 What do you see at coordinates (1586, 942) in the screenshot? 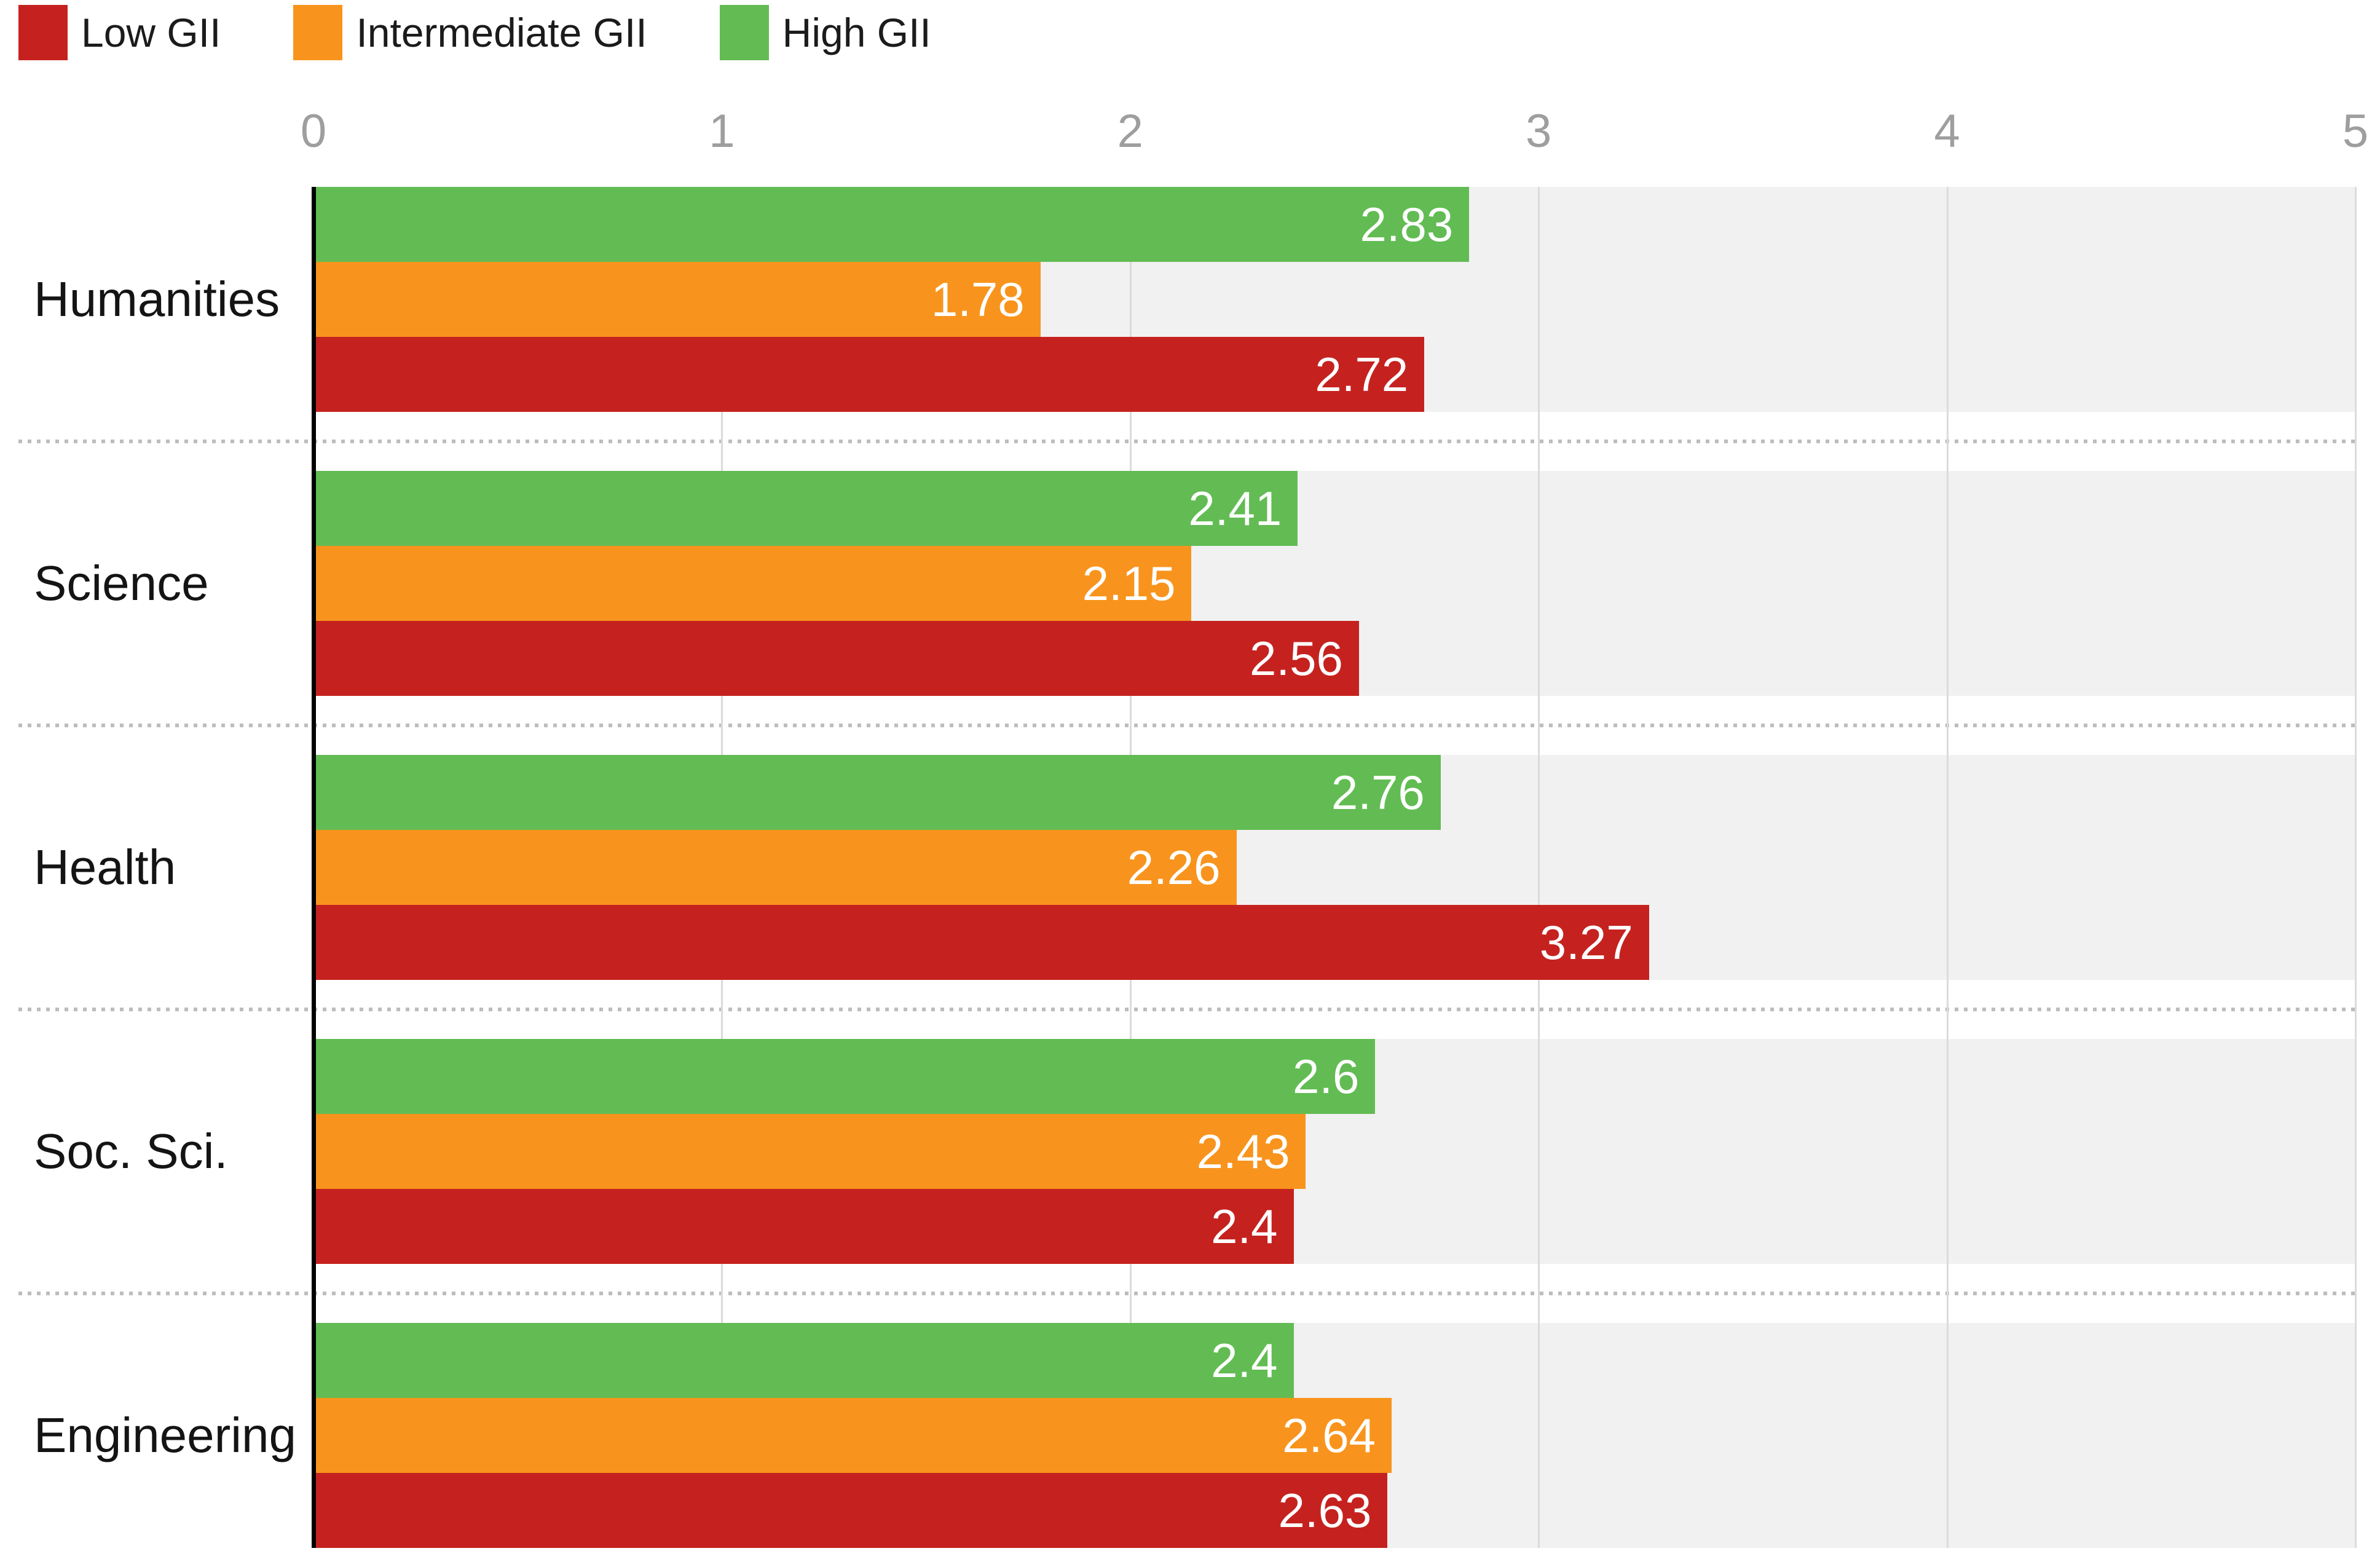
I see `bar-value-label: 3.27` at bounding box center [1586, 942].